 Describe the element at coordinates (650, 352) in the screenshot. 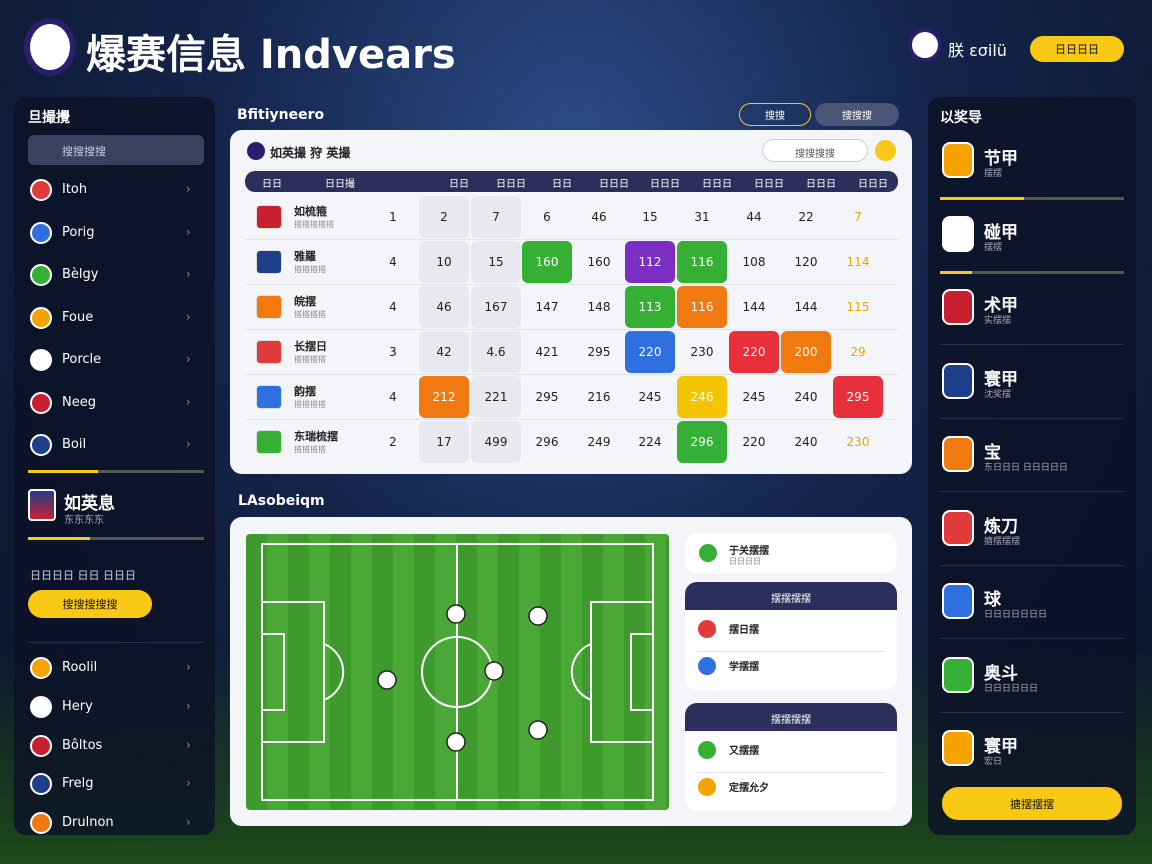

I see `table-cell: 220` at that location.